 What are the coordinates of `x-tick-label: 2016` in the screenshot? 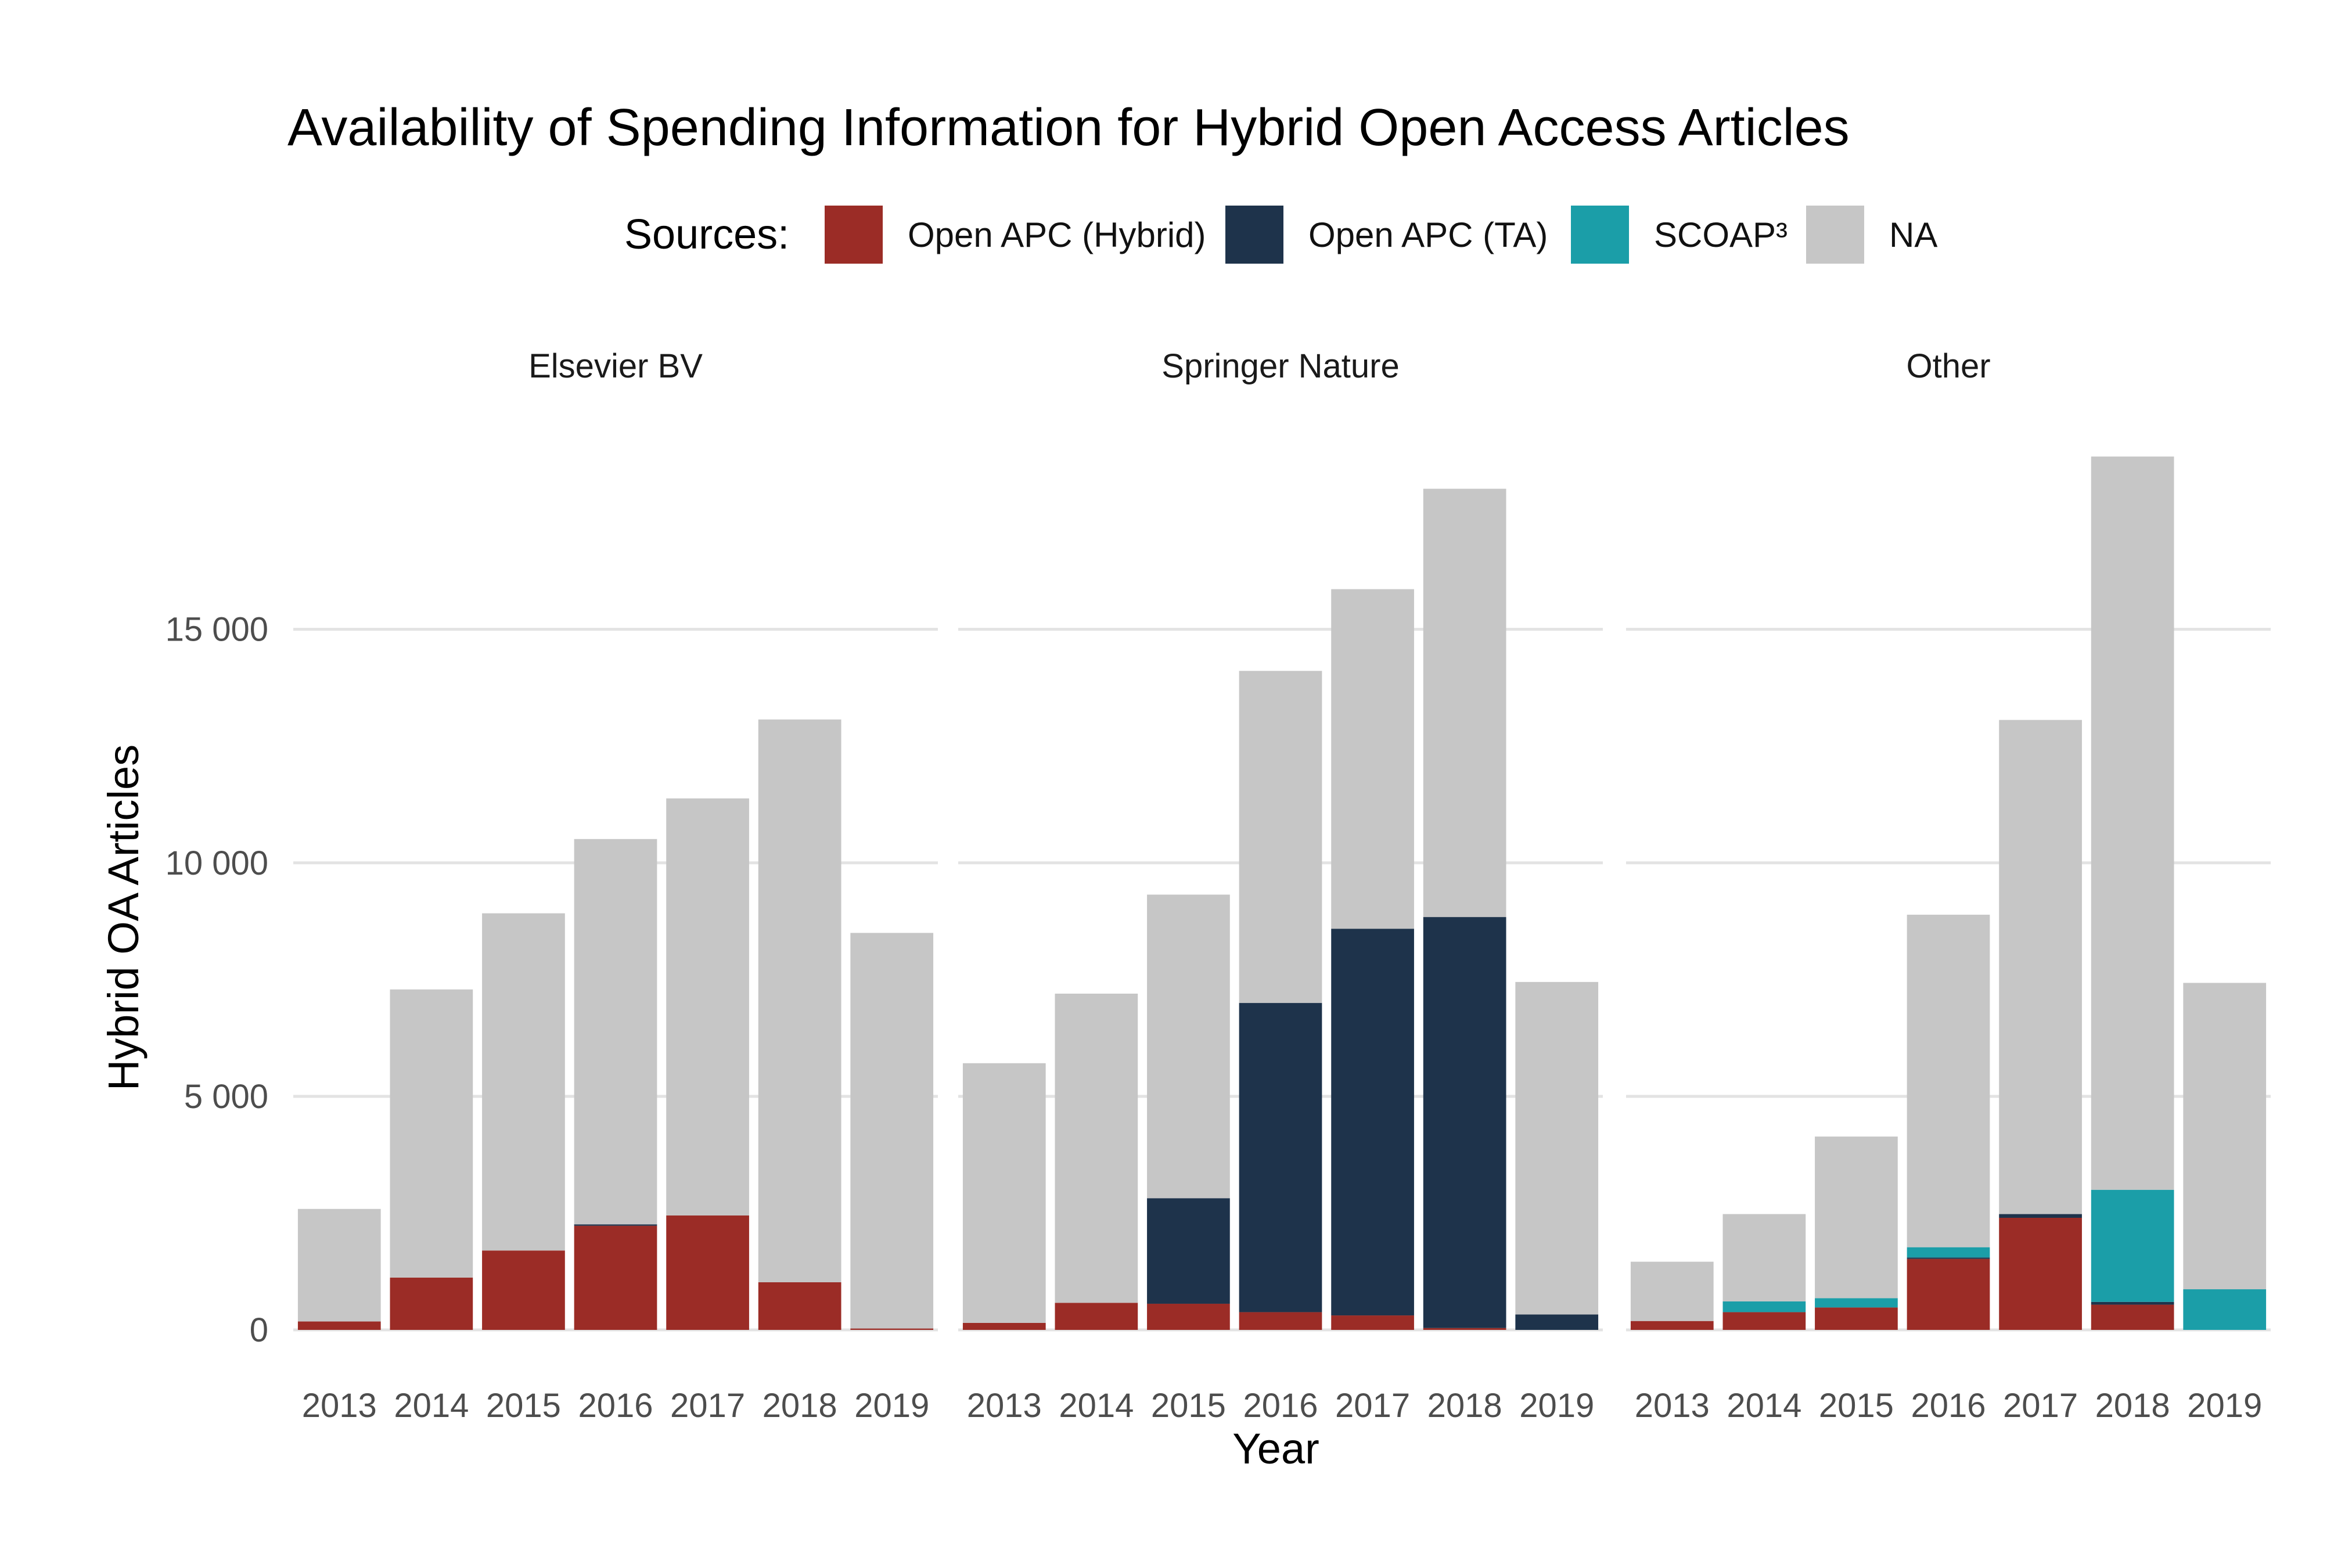 It's located at (1949, 1406).